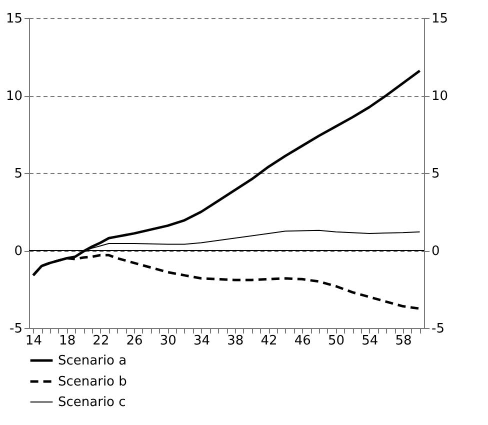 Image resolution: width=488 pixels, height=425 pixels. What do you see at coordinates (92, 361) in the screenshot?
I see `legend-label: Scenario a` at bounding box center [92, 361].